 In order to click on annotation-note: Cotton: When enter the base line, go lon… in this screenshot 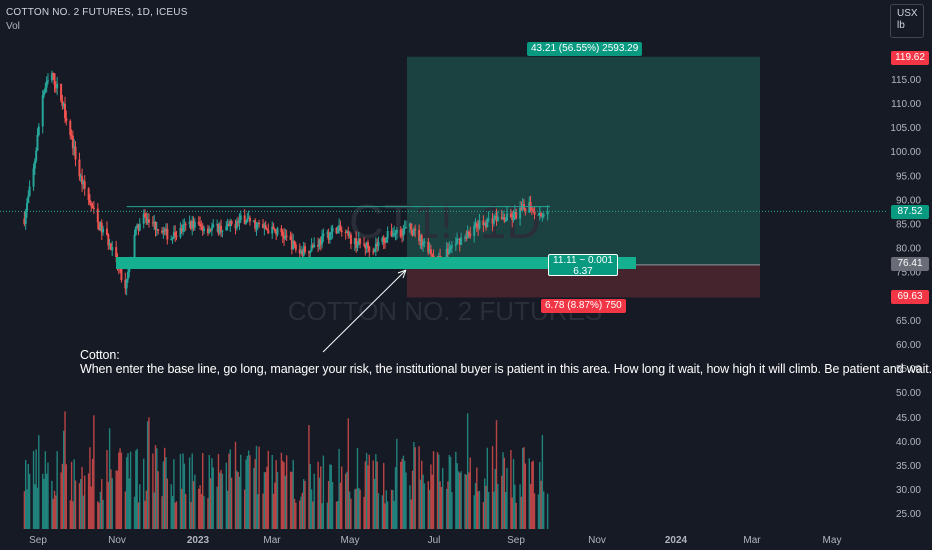, I will do `click(506, 362)`.